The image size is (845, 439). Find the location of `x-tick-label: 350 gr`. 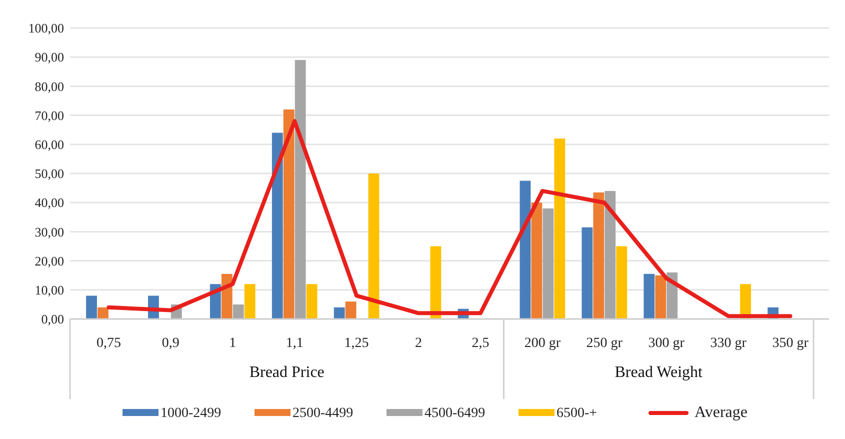

x-tick-label: 350 gr is located at coordinates (790, 343).